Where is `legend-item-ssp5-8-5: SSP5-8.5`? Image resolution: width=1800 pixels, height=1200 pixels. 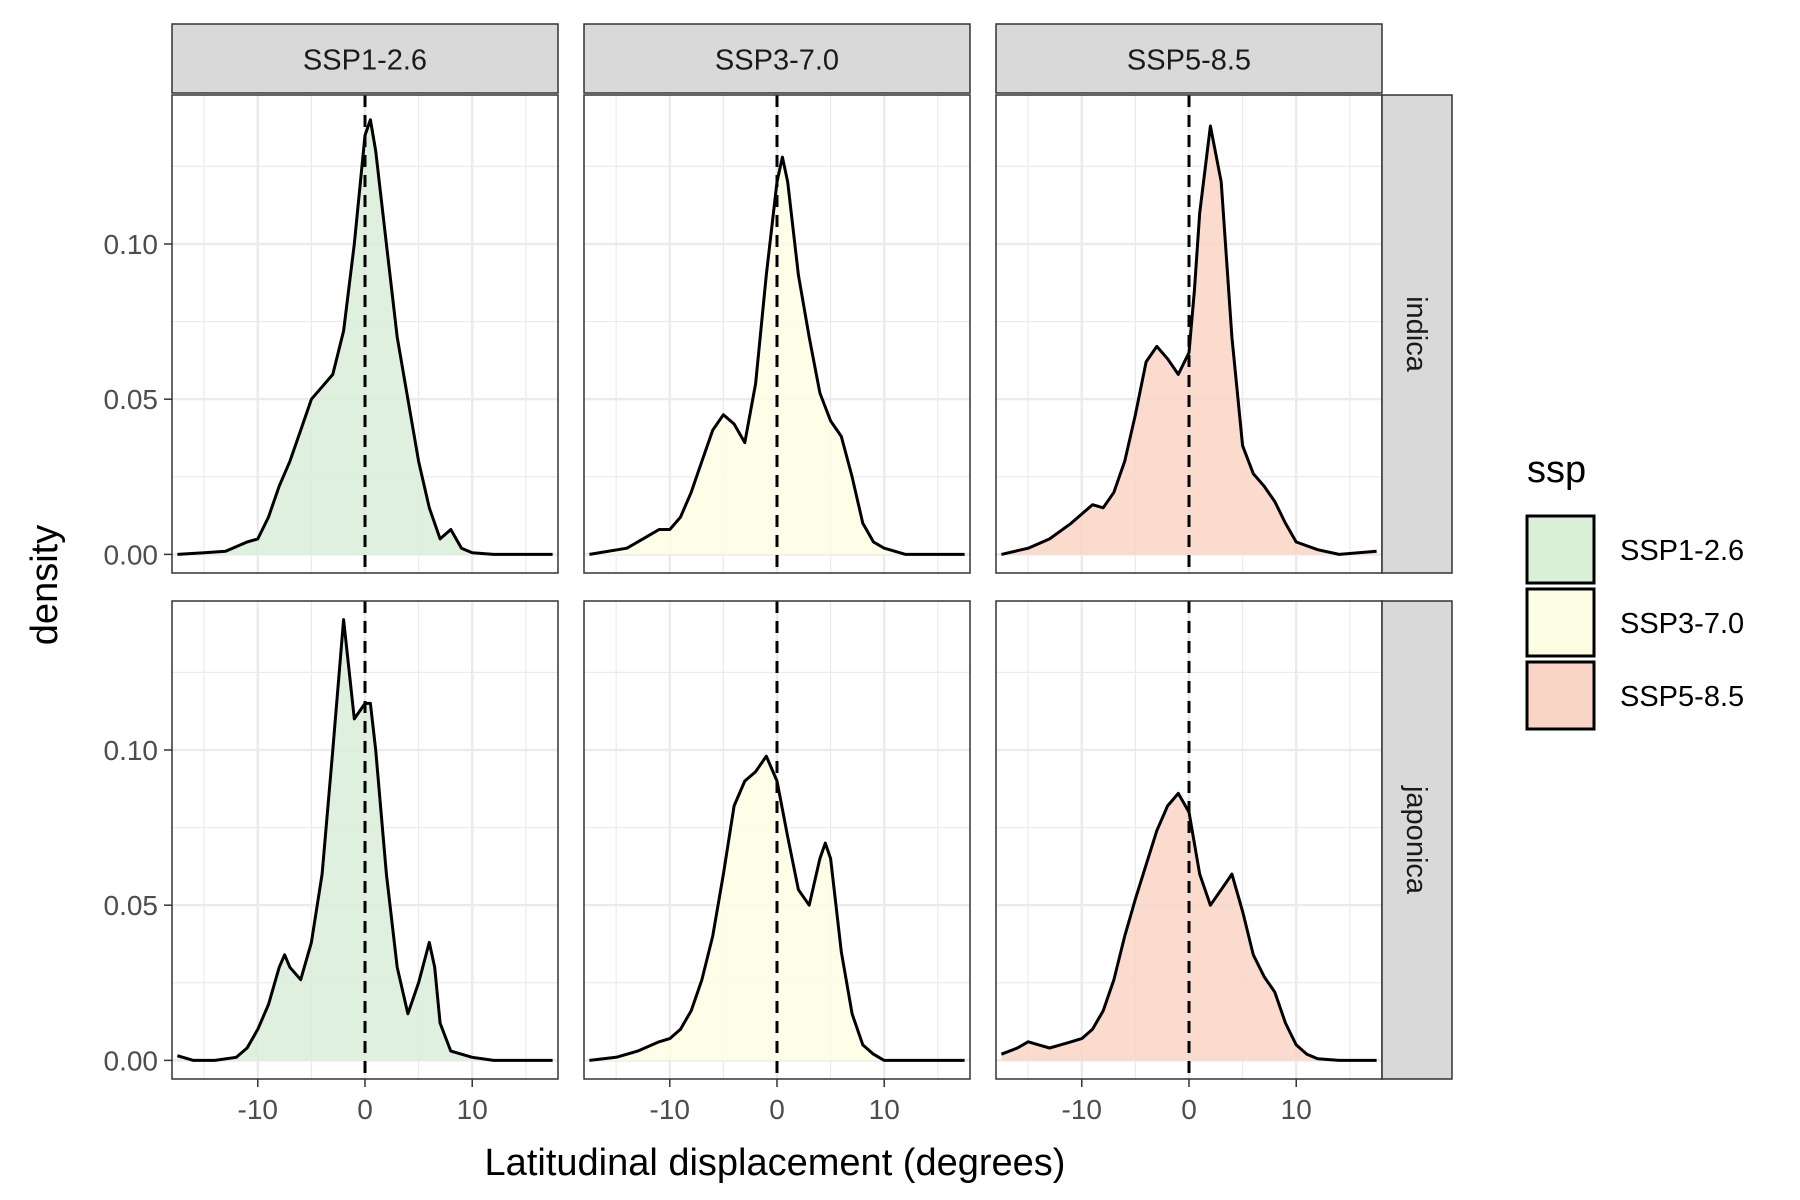
legend-item-ssp5-8-5: SSP5-8.5 is located at coordinates (1634, 695).